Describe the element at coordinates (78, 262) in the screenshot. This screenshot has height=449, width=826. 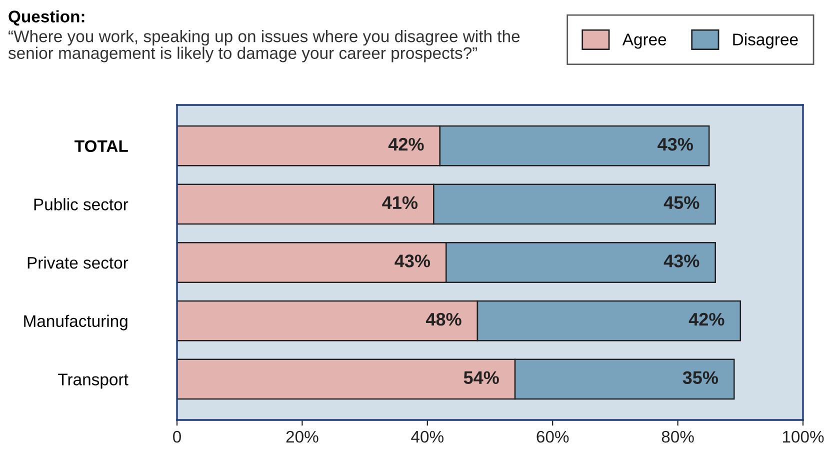
I see `y-tick-label: Private sector` at that location.